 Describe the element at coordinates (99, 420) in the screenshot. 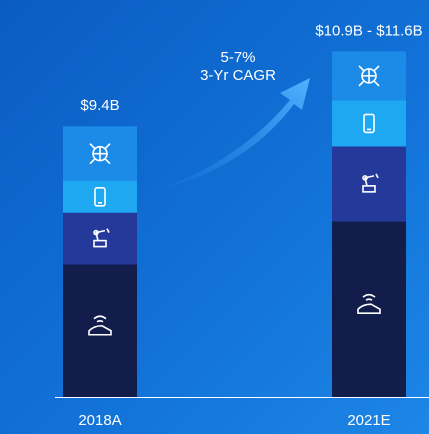

I see `x-tick-label: 2018A` at that location.